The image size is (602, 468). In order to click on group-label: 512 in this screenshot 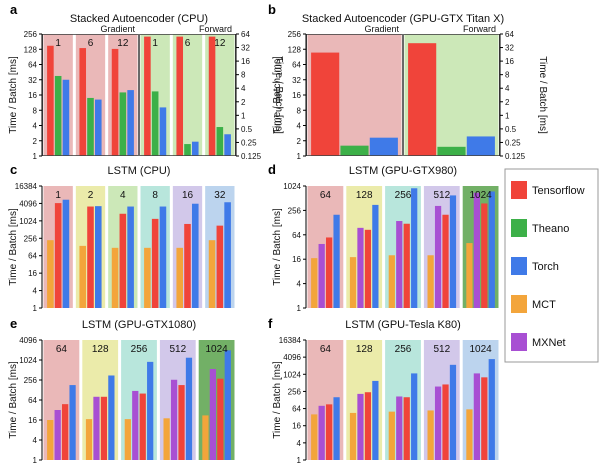, I will do `click(441, 195)`.